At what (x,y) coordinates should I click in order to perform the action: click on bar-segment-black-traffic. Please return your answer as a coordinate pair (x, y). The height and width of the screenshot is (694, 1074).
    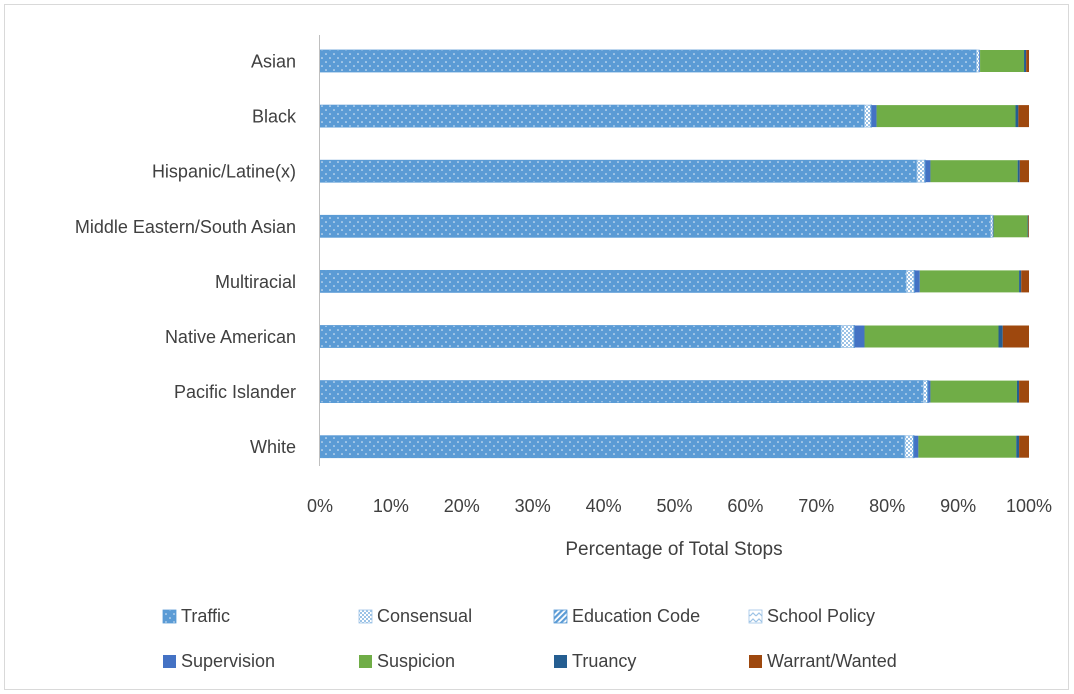
    Looking at the image, I should click on (592, 116).